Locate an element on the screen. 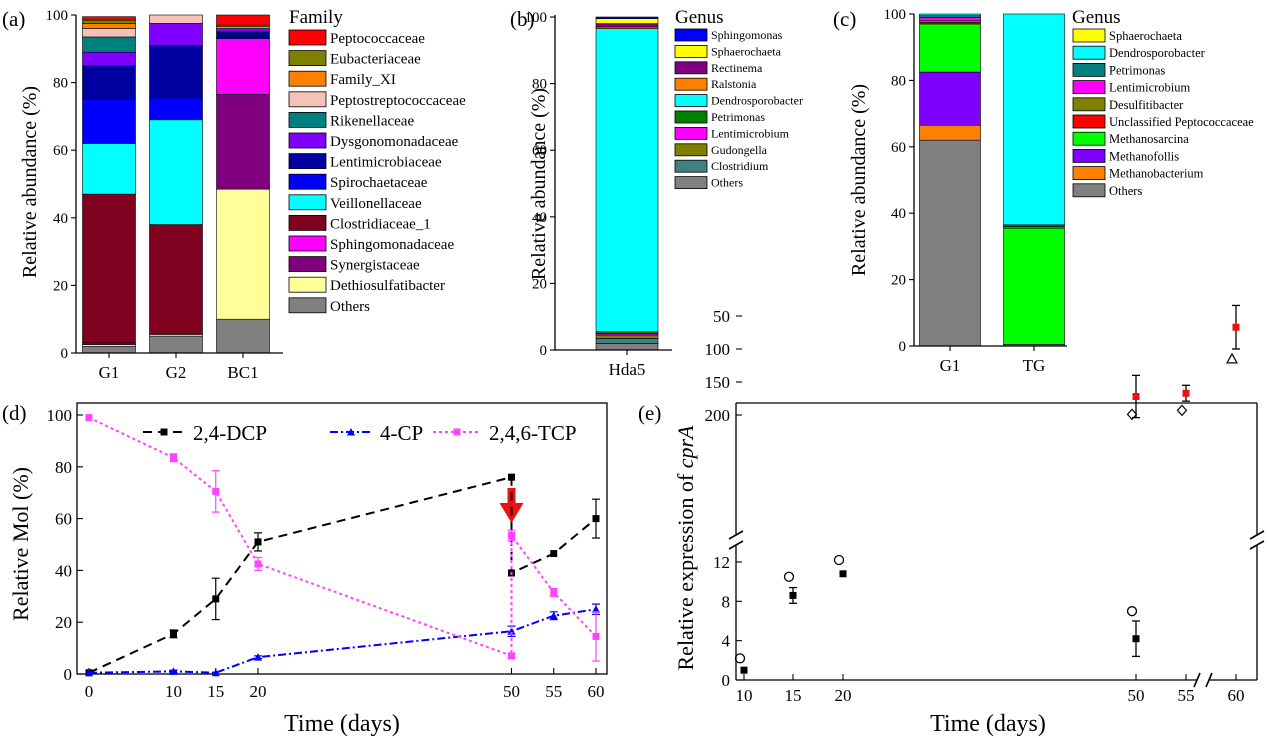 This screenshot has height=738, width=1269. panel-b-legend-label: Petrimonas is located at coordinates (738, 117).